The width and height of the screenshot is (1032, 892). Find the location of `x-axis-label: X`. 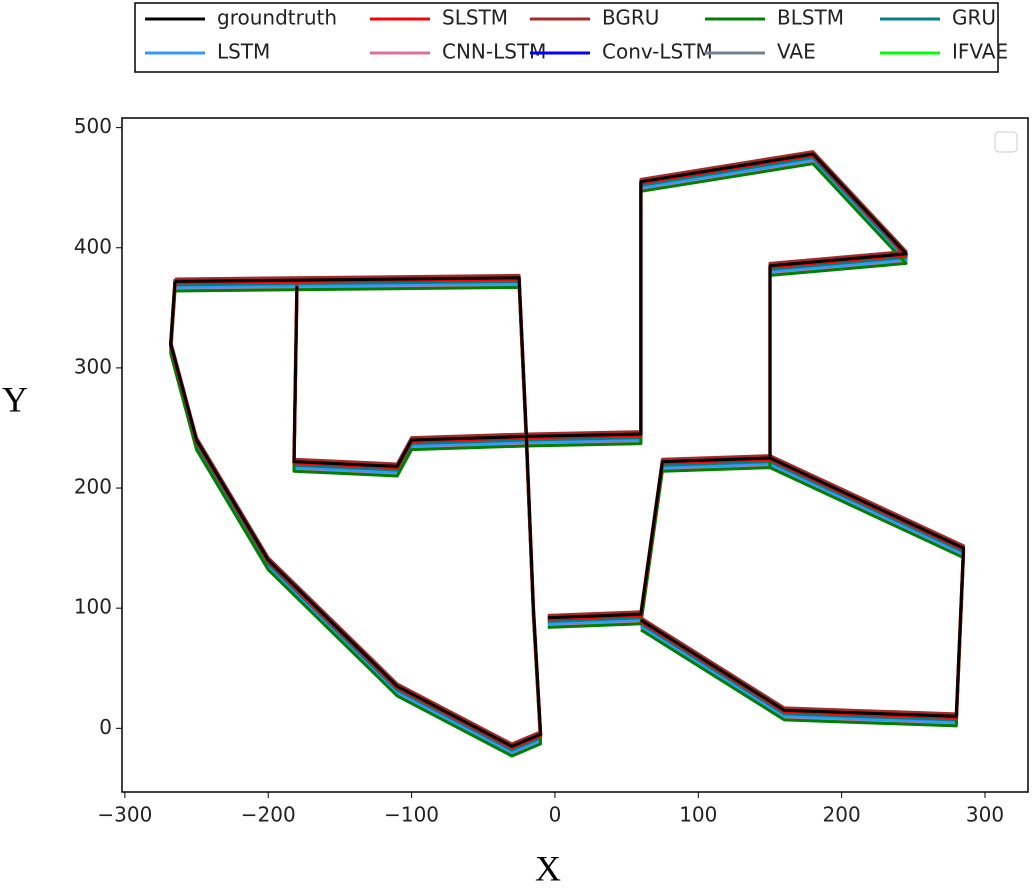

x-axis-label: X is located at coordinates (548, 868).